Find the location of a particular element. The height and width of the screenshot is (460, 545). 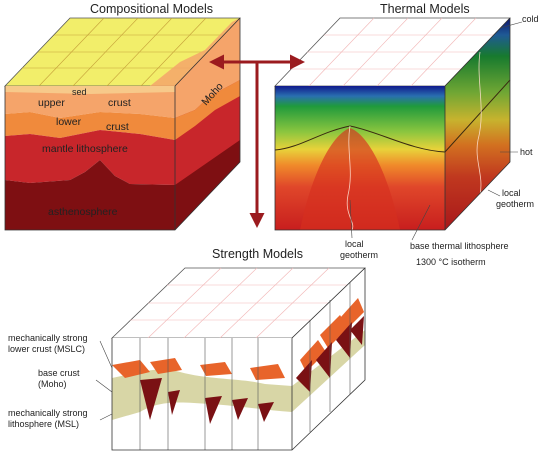

label-crust-lower: crust is located at coordinates (117, 127).